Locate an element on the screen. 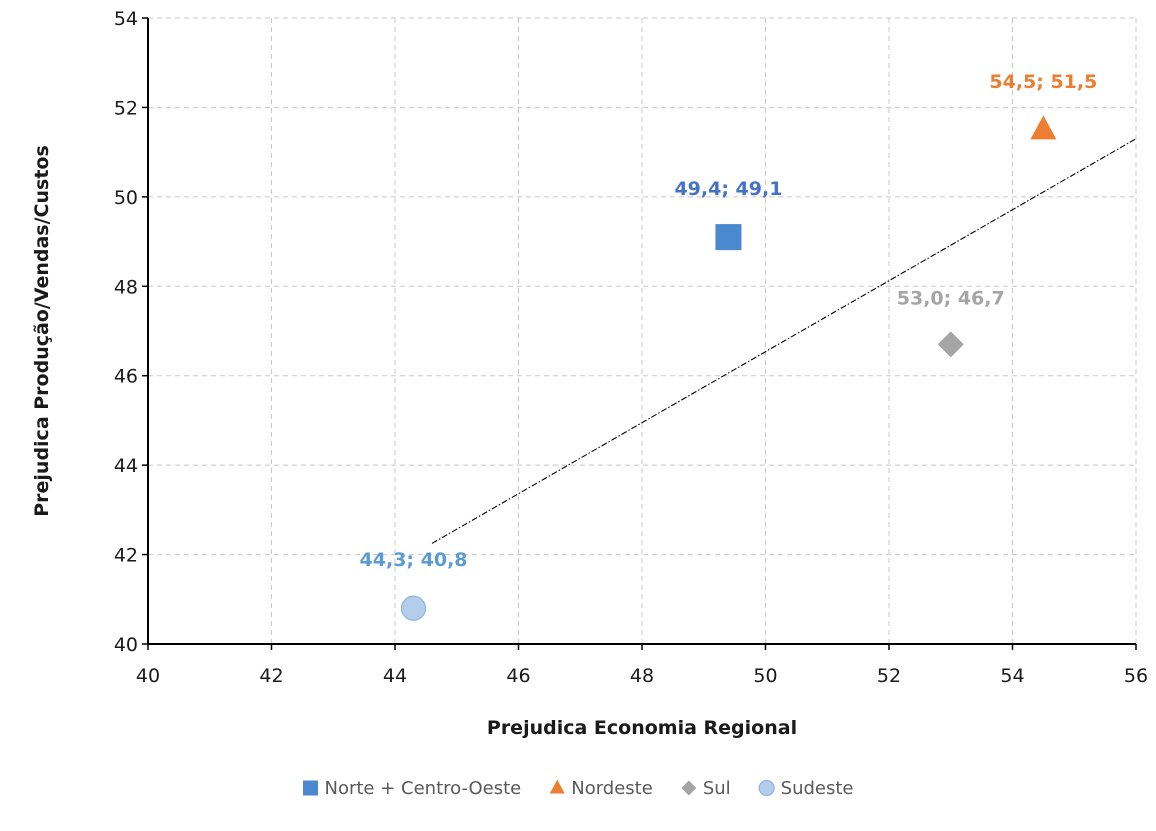 This screenshot has width=1156, height=831. data-point-circle is located at coordinates (413, 608).